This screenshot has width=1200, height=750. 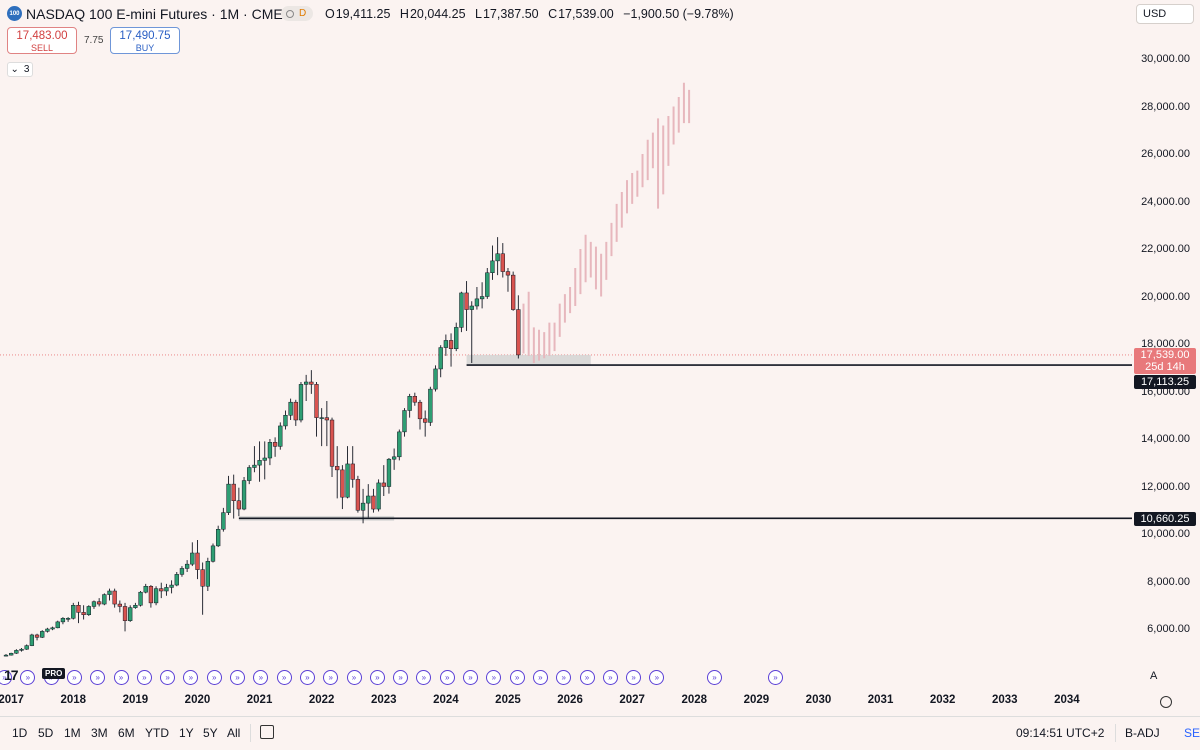 I want to click on back-adjust-toggle: B-ADJ, so click(x=1142, y=733).